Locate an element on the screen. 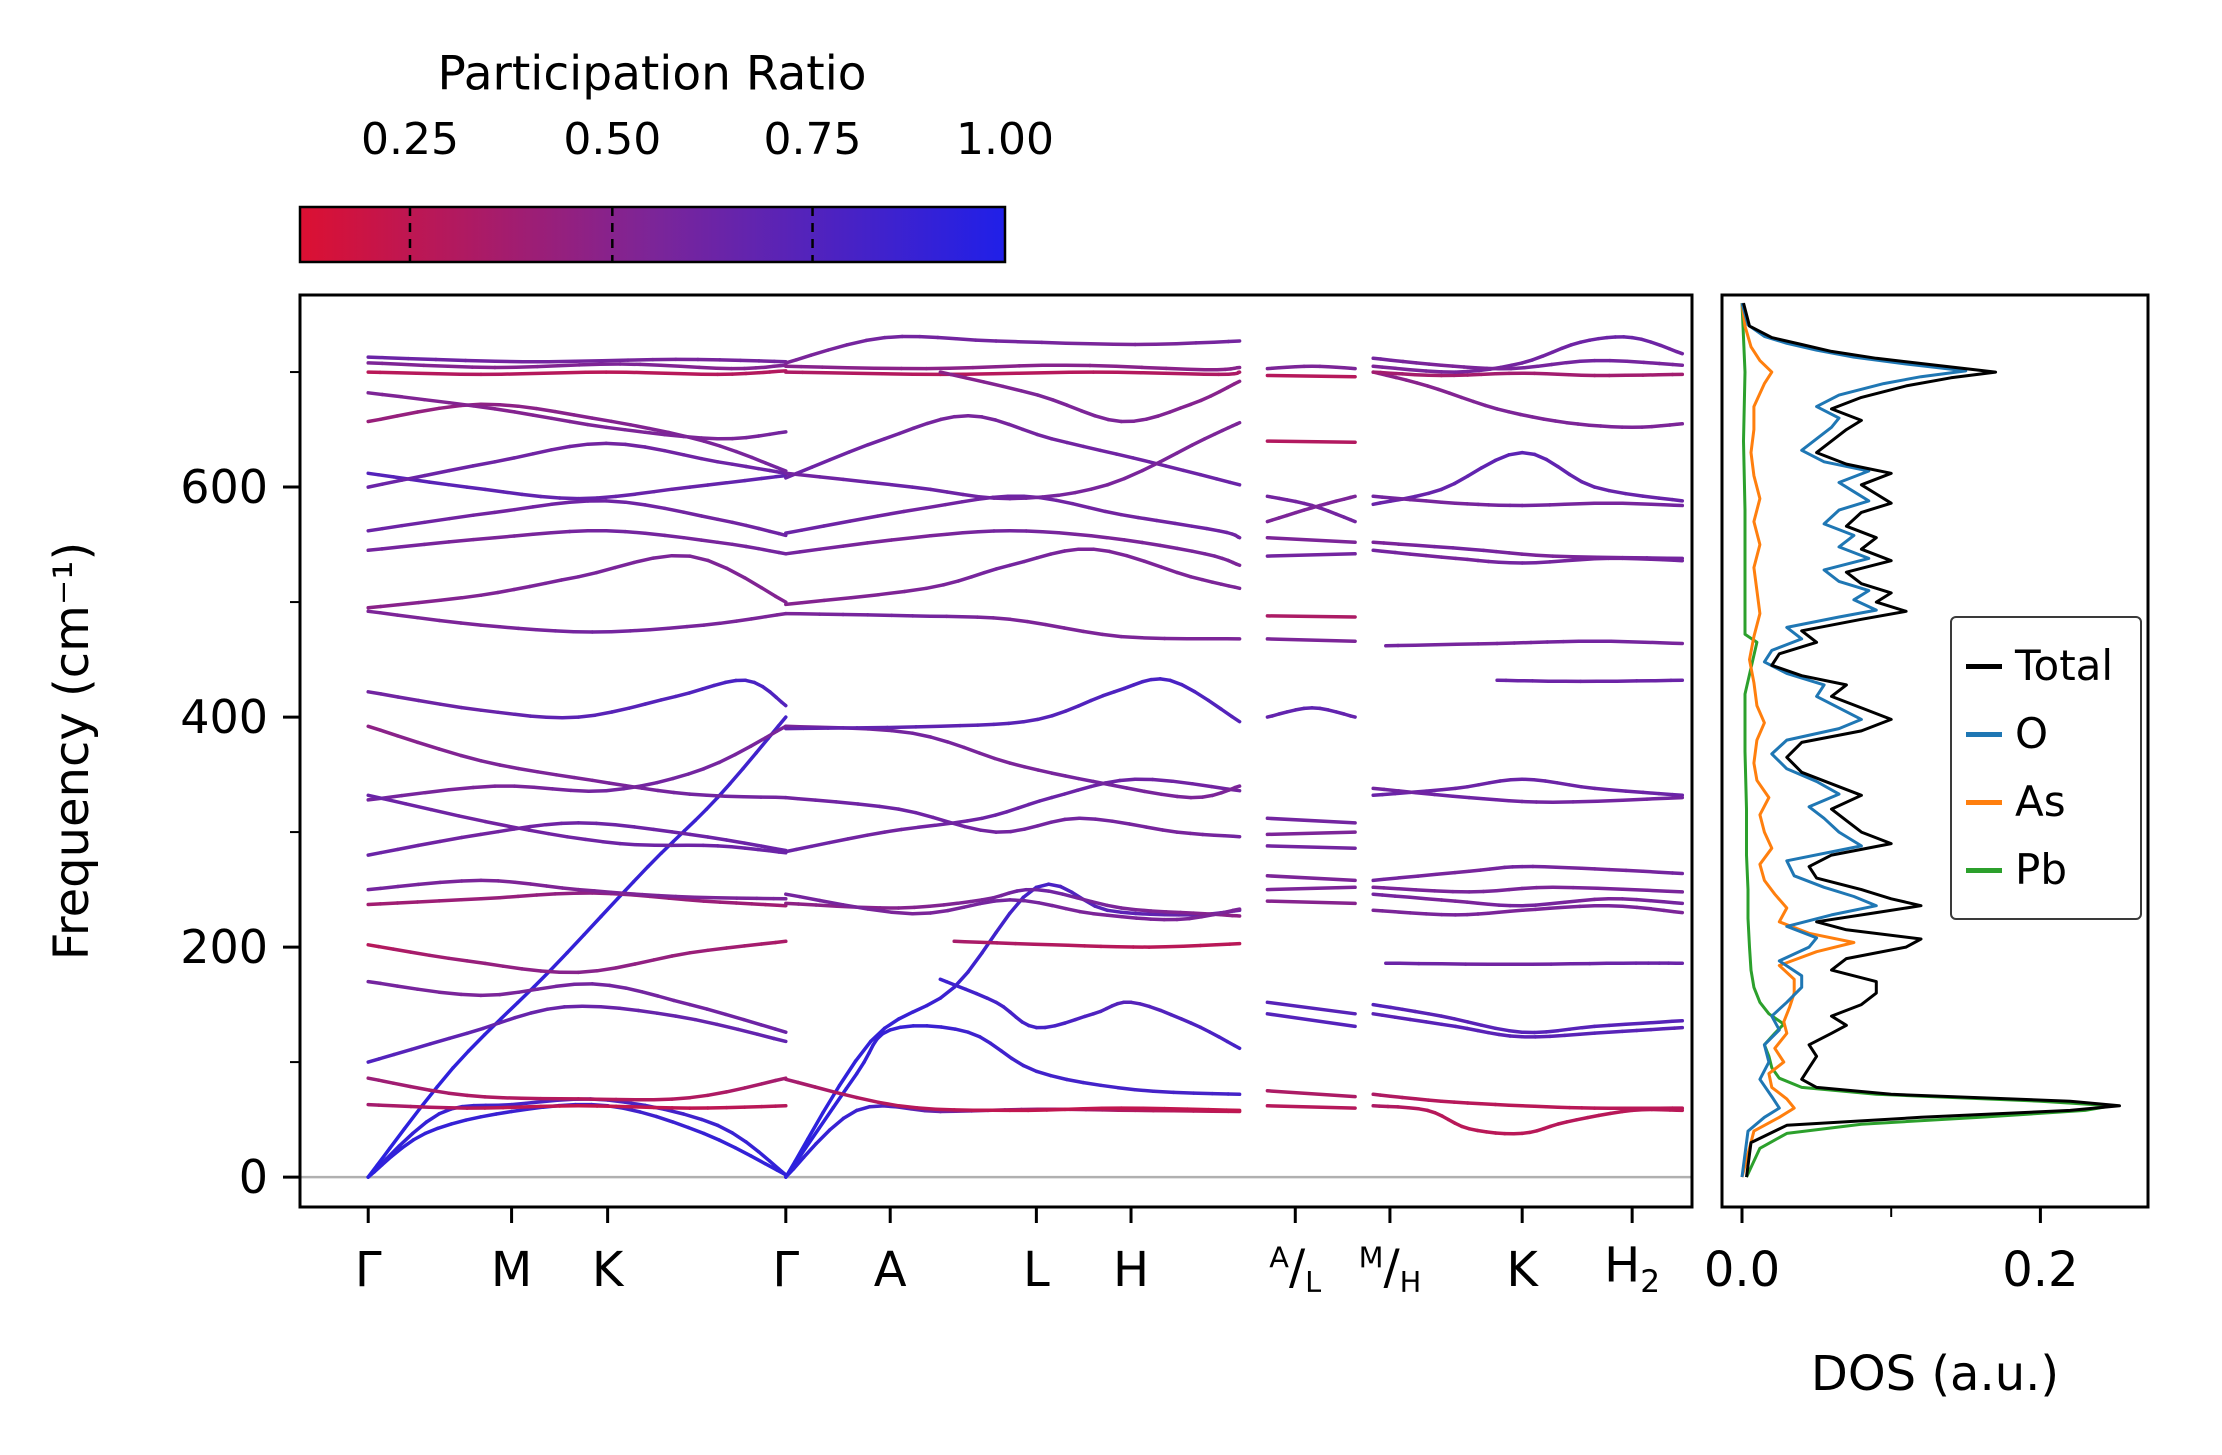  dos-curves is located at coordinates (1930, 740).